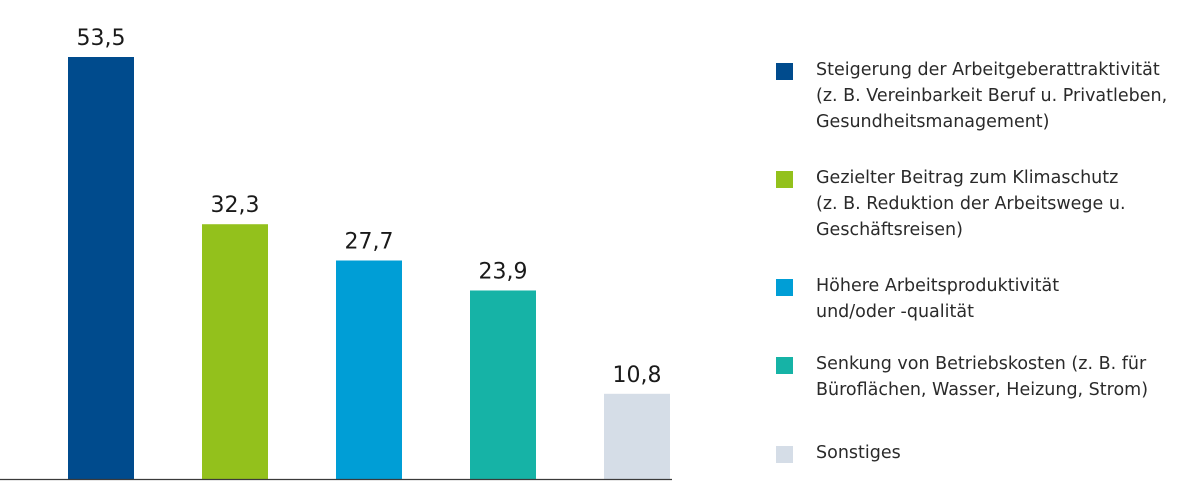 This screenshot has width=1200, height=491. Describe the element at coordinates (101, 38) in the screenshot. I see `bar-value-label-1: 53,5` at that location.